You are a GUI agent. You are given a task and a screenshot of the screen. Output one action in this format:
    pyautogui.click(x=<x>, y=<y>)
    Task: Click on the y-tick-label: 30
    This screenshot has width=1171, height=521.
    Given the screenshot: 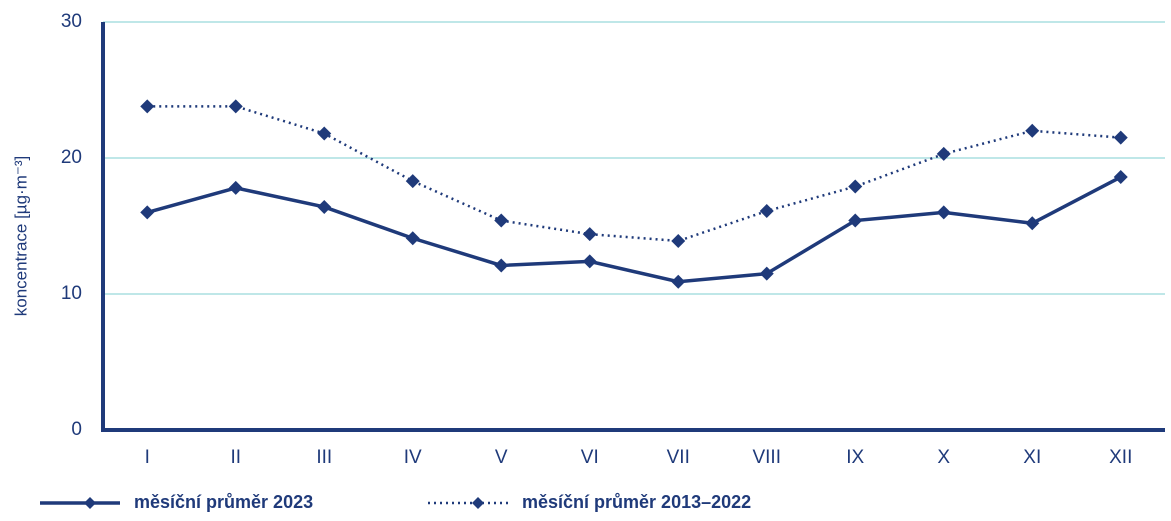 What is the action you would take?
    pyautogui.click(x=71, y=21)
    